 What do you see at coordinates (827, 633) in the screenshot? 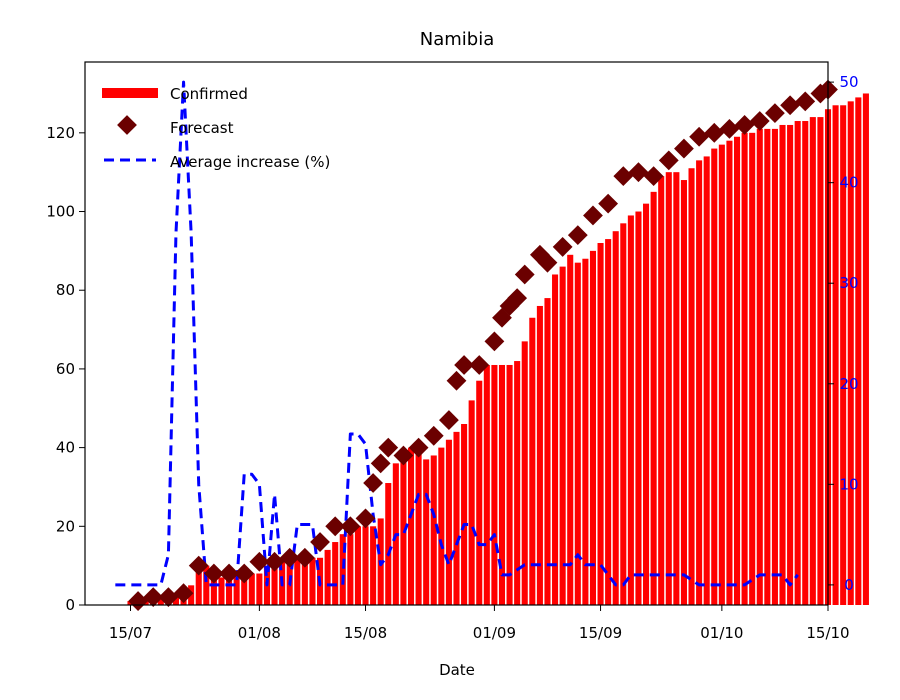
I see `x-tick-label: 15/10` at bounding box center [827, 633].